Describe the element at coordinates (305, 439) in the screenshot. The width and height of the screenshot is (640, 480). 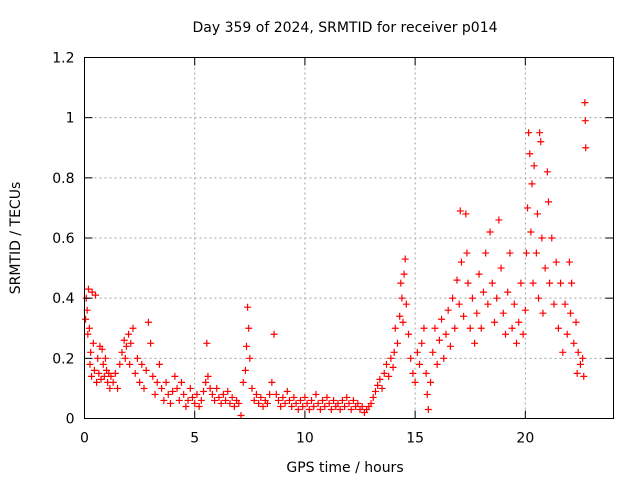
I see `x-tick-label: 10` at that location.